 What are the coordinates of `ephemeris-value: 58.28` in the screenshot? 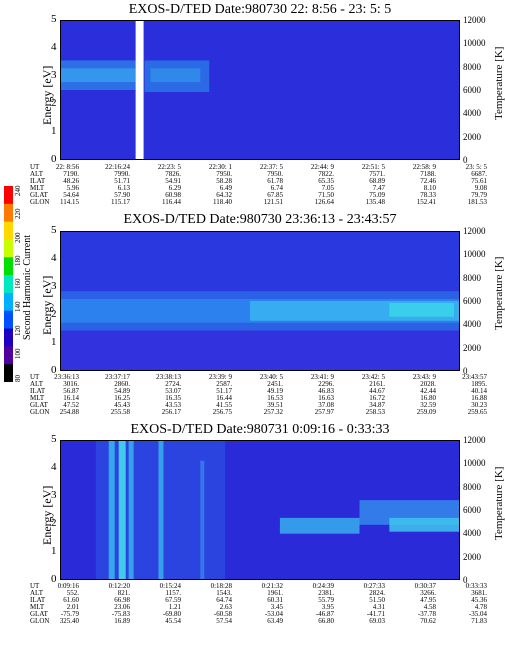 It's located at (224, 181).